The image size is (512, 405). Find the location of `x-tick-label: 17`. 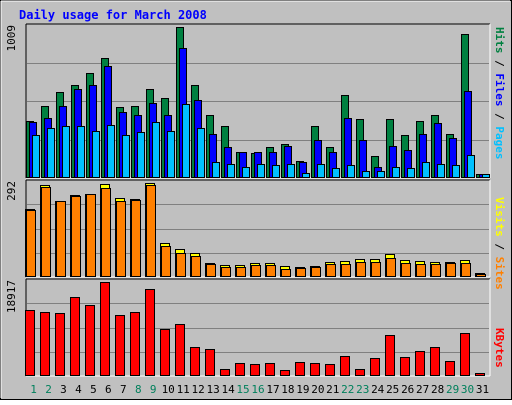

x-tick-label: 17 is located at coordinates (272, 389).